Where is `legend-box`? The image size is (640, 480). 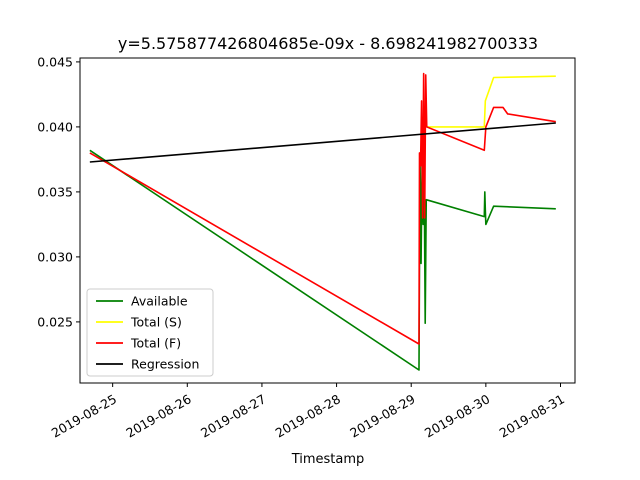 legend-box is located at coordinates (150, 332).